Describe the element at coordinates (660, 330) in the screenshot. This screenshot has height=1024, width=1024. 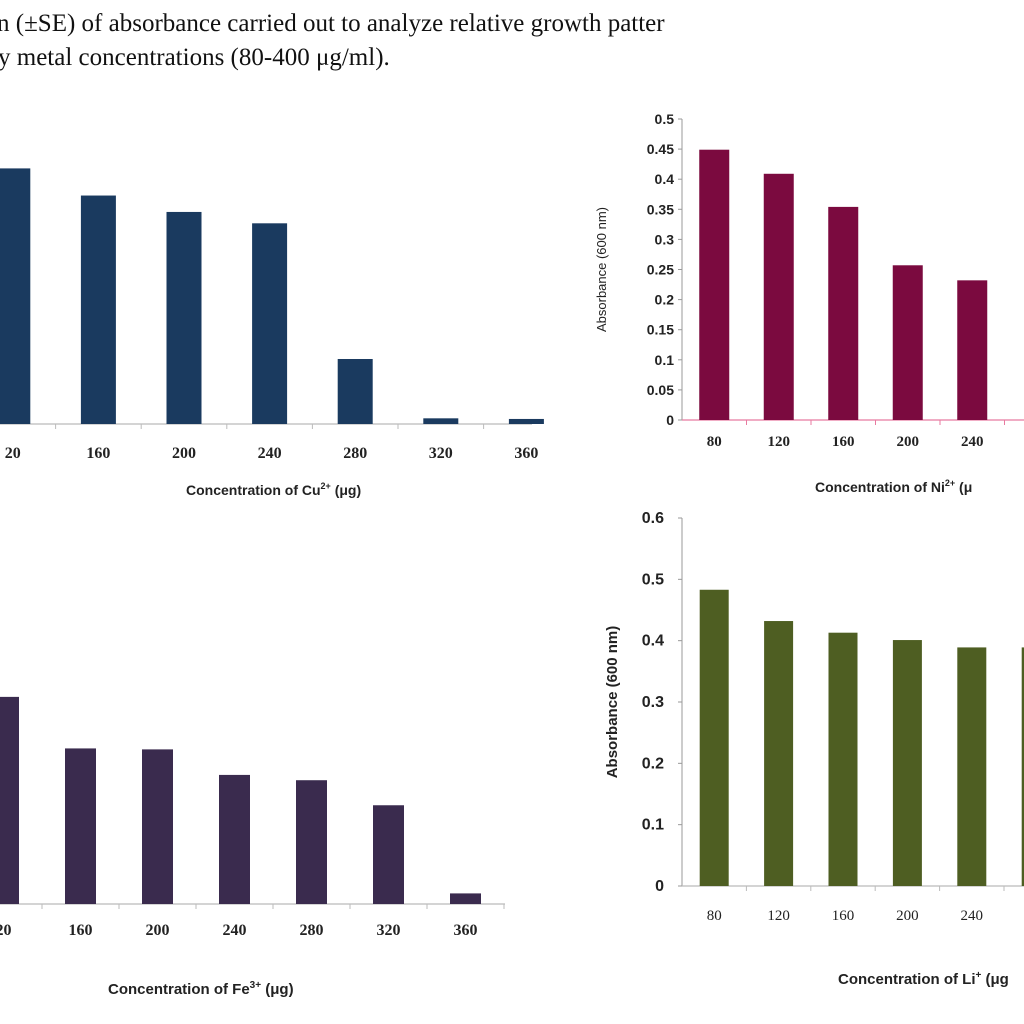
I see `y-tick-label: 0.15` at that location.